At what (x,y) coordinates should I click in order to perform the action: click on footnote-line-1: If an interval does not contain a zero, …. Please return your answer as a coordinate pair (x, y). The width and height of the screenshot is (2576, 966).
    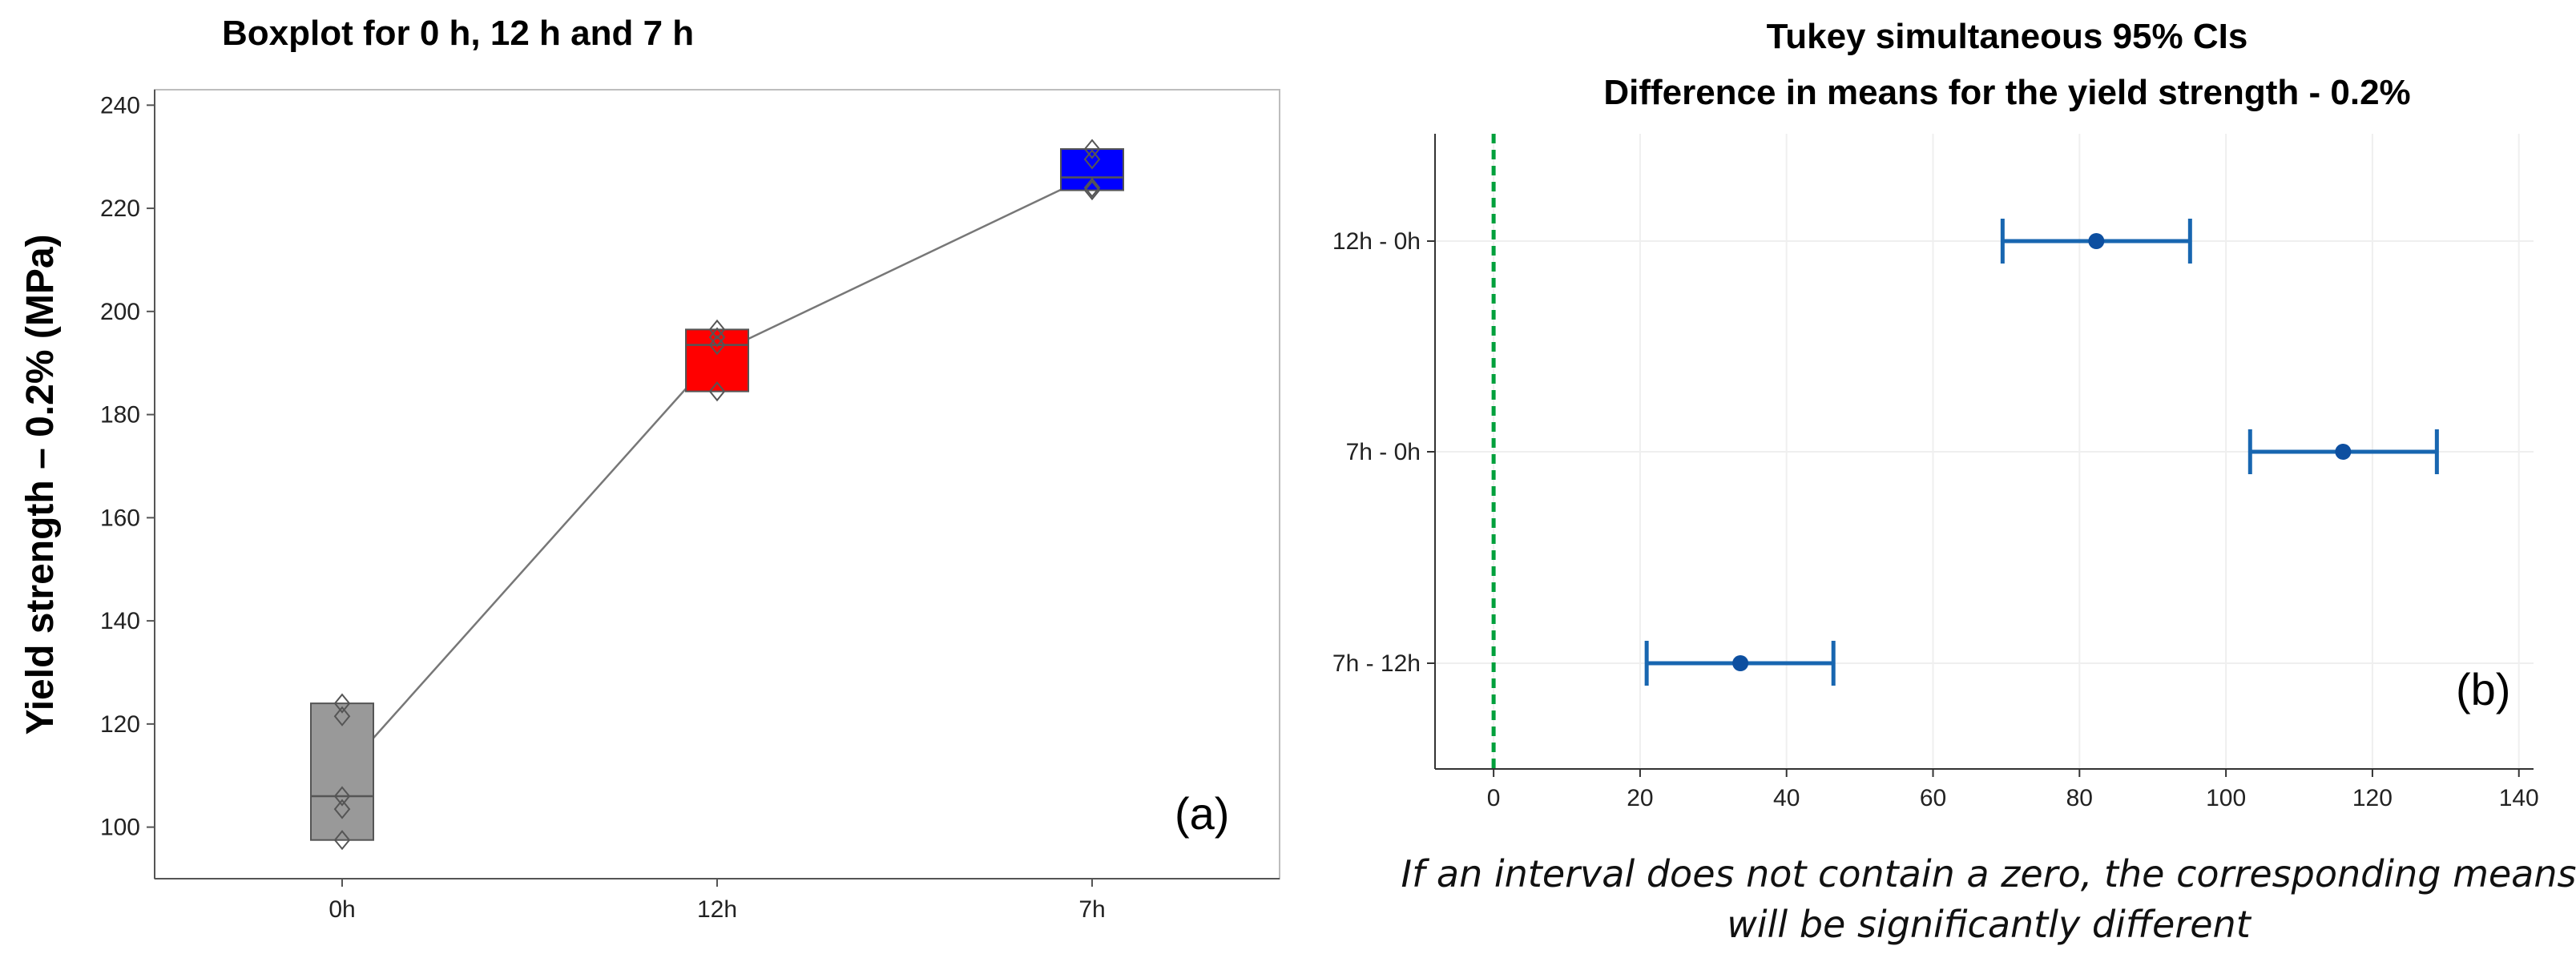
    Looking at the image, I should click on (1988, 874).